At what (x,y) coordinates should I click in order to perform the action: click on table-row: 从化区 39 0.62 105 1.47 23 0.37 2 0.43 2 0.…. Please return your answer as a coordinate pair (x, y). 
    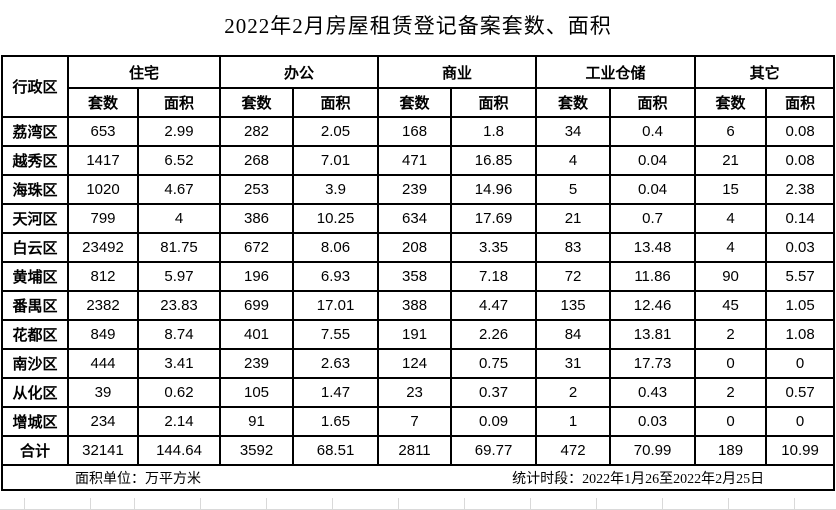
    Looking at the image, I should click on (418, 392).